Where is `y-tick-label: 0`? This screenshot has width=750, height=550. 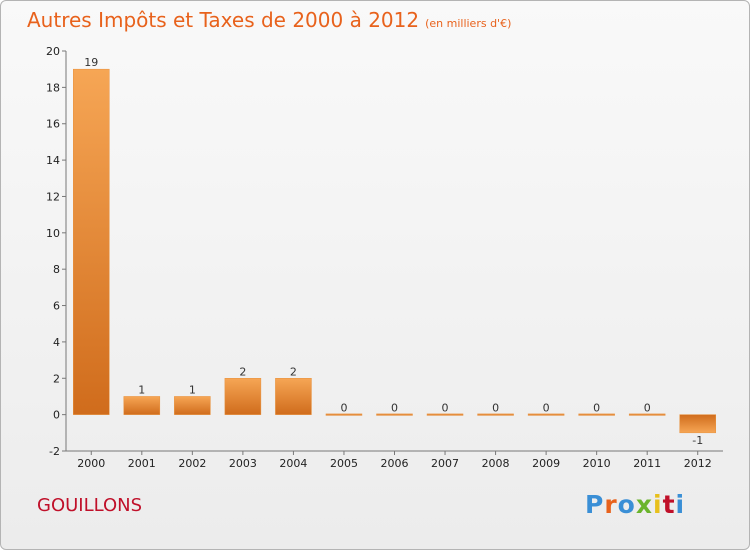 y-tick-label: 0 is located at coordinates (56, 415).